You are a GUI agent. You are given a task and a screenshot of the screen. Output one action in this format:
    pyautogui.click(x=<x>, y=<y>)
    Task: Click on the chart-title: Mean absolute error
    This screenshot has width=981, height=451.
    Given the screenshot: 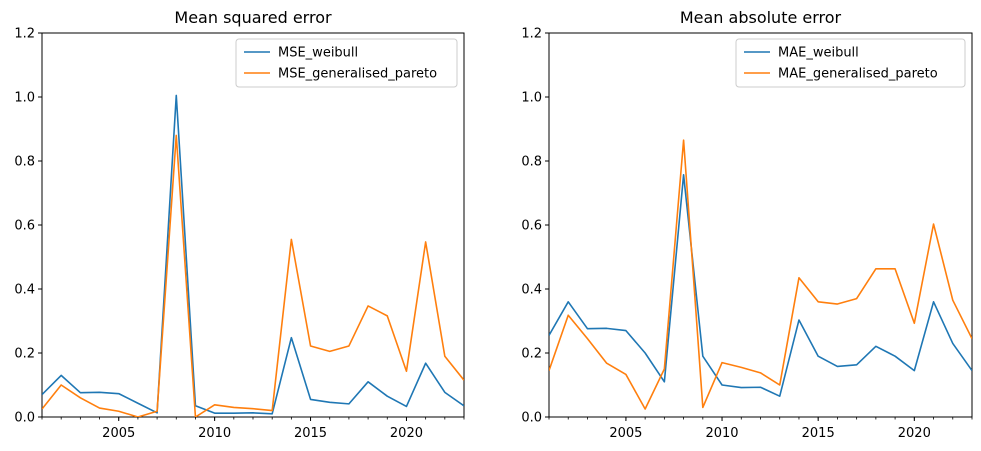 What is the action you would take?
    pyautogui.click(x=761, y=17)
    